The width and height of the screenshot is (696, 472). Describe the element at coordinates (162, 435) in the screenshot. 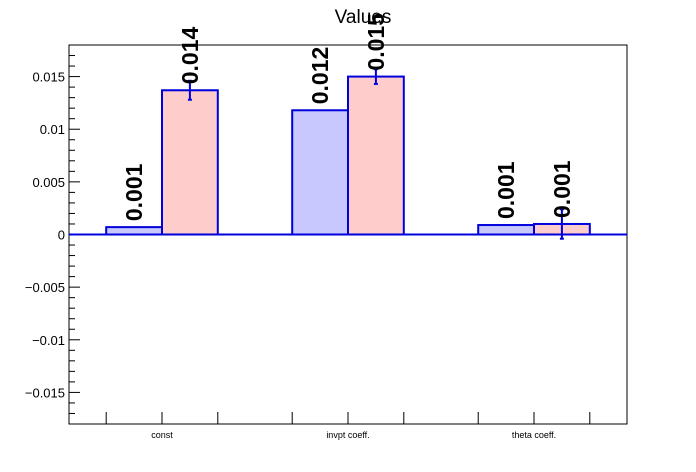

I see `x-tick-label: const` at that location.